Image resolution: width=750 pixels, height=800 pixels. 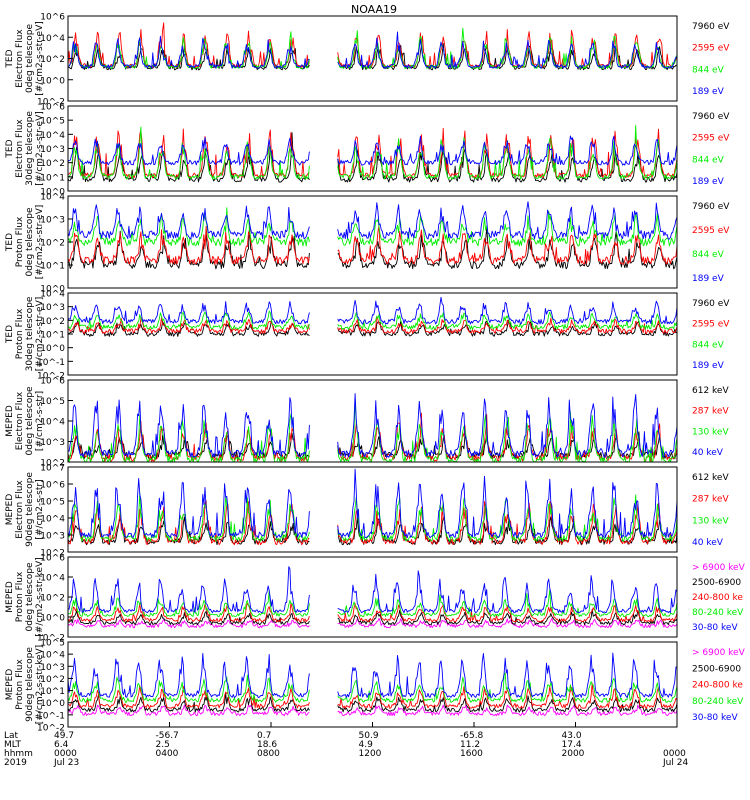 I want to click on ytick-label-5-4: 10^5, so click(x=52, y=402).